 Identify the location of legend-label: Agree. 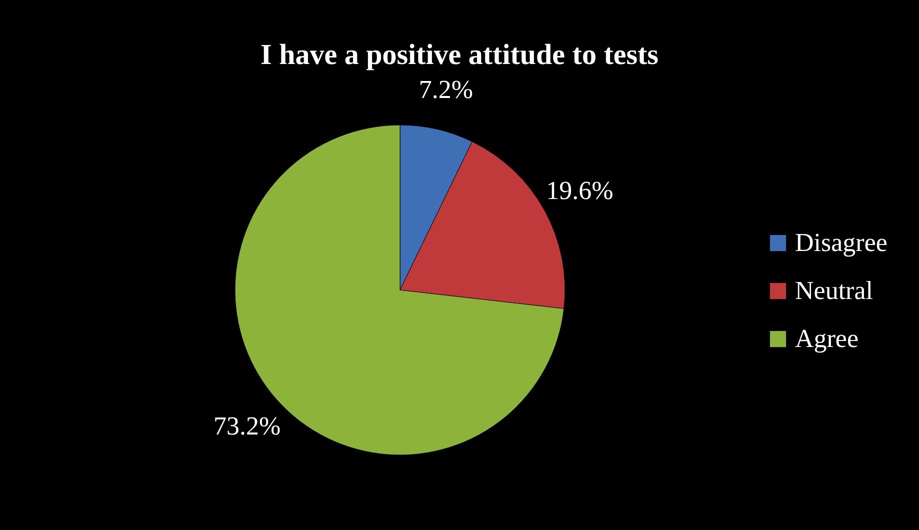
(827, 338).